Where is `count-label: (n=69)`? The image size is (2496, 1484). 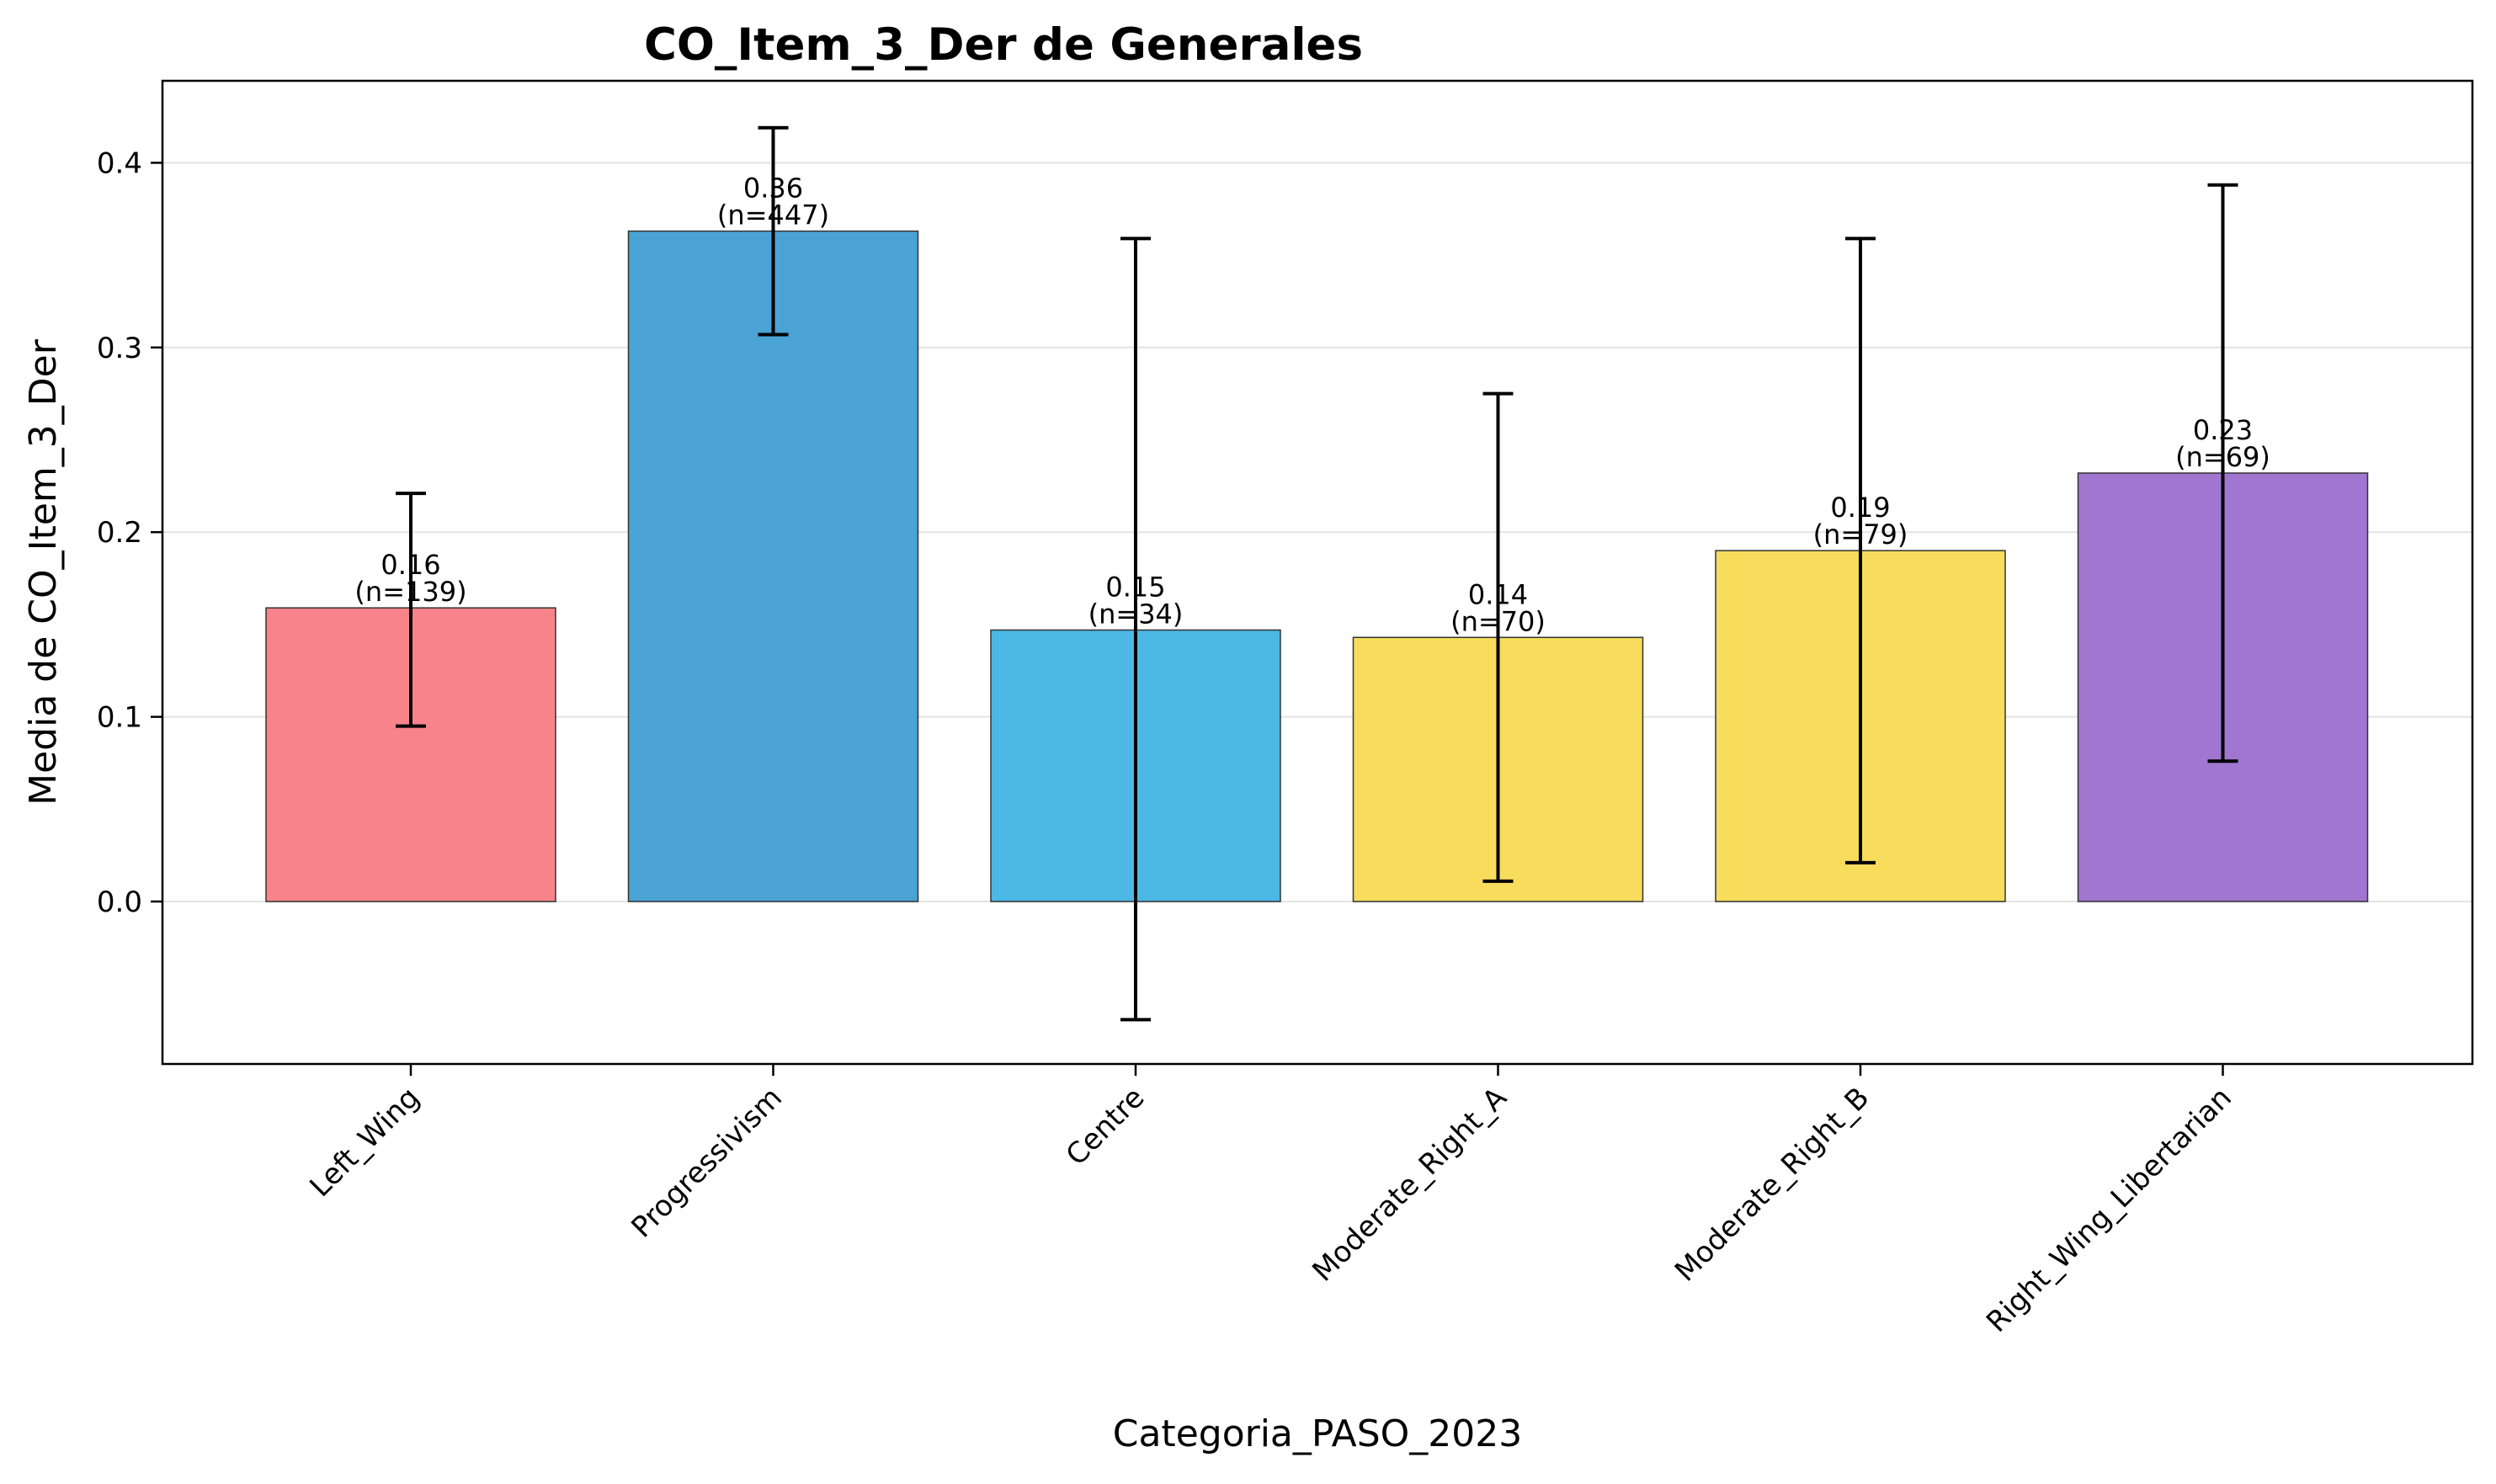
count-label: (n=69) is located at coordinates (2222, 457).